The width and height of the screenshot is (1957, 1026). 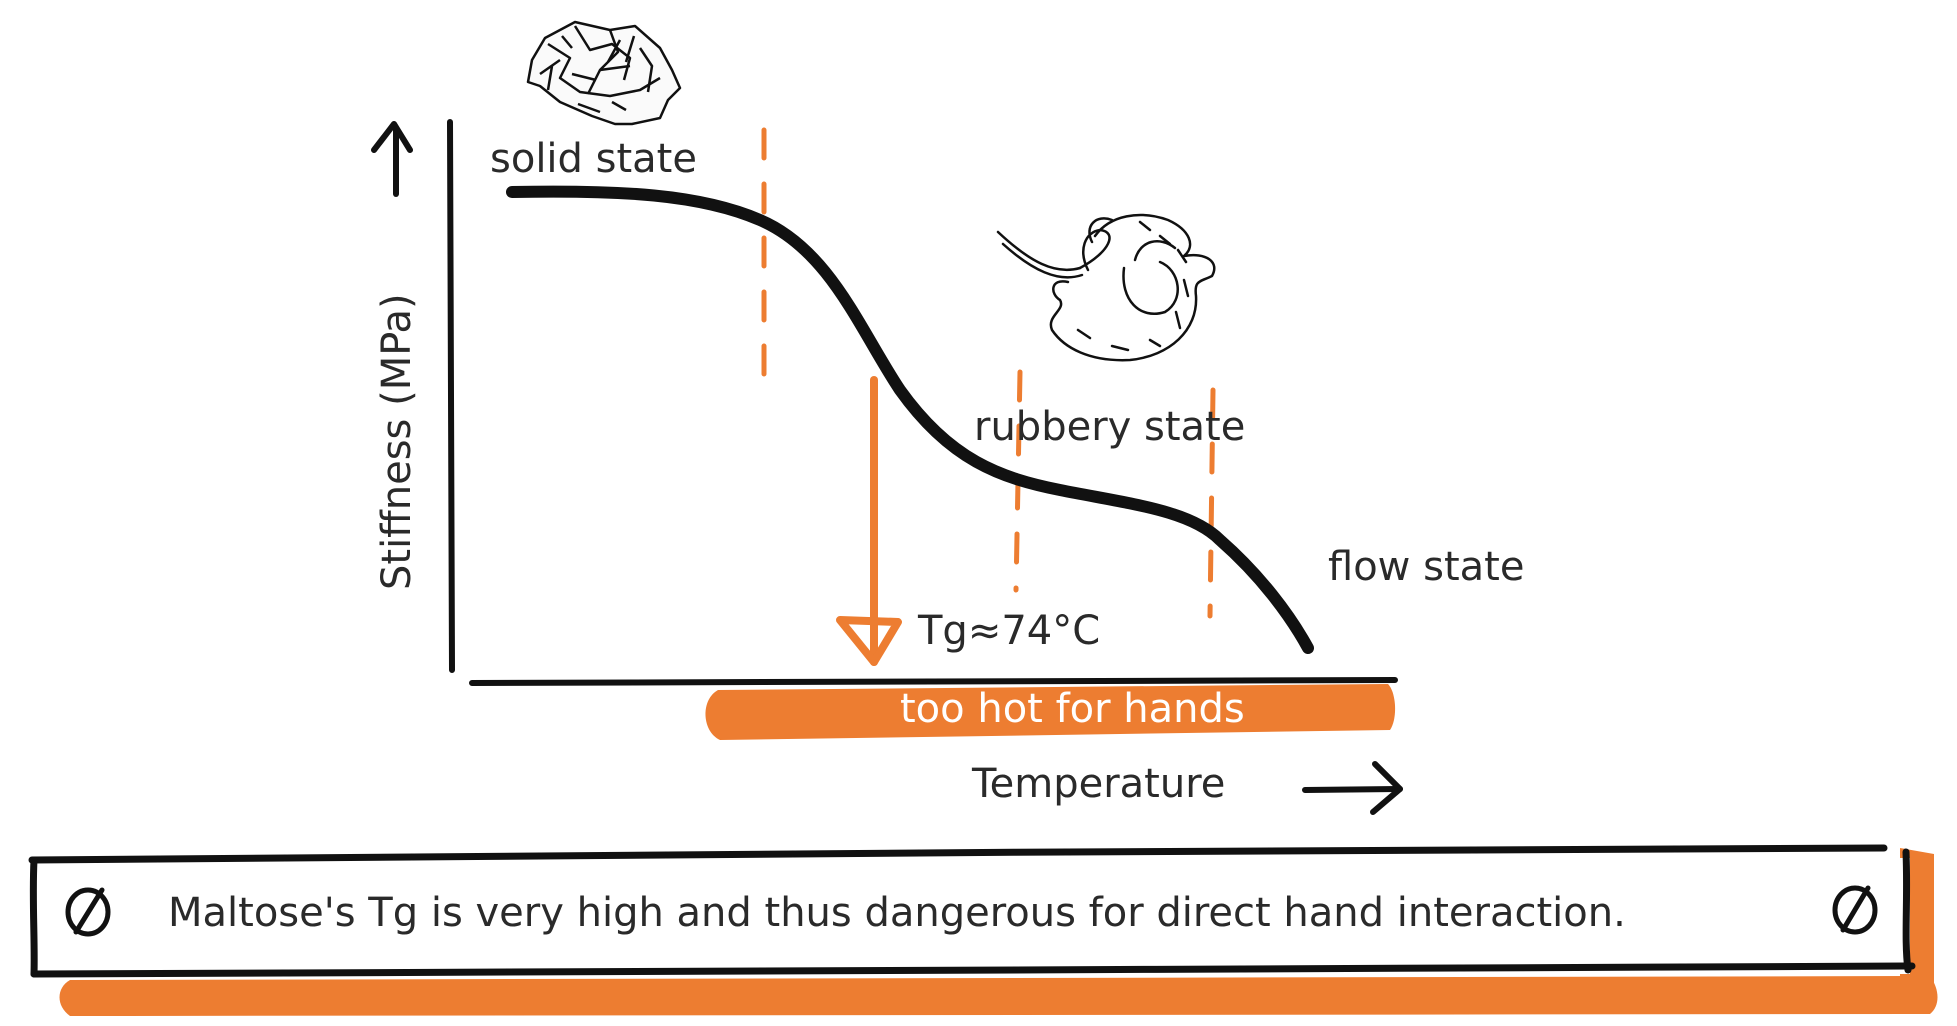 What do you see at coordinates (933, 681) in the screenshot?
I see `x-axis` at bounding box center [933, 681].